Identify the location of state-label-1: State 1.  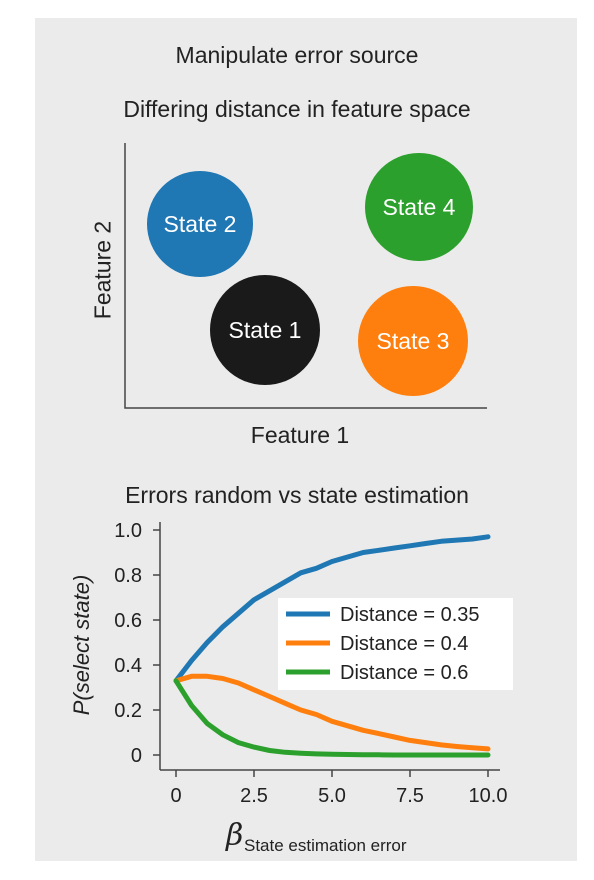
(265, 330).